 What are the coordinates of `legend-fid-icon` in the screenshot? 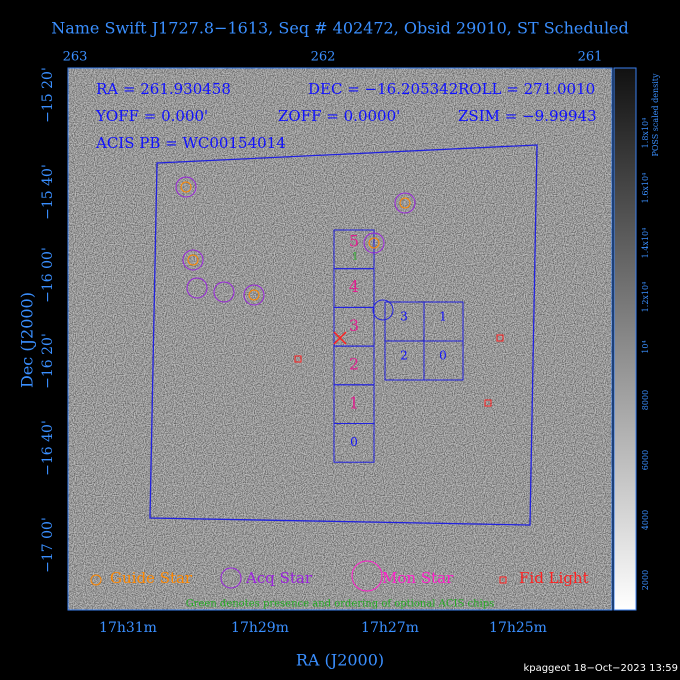 It's located at (503, 580).